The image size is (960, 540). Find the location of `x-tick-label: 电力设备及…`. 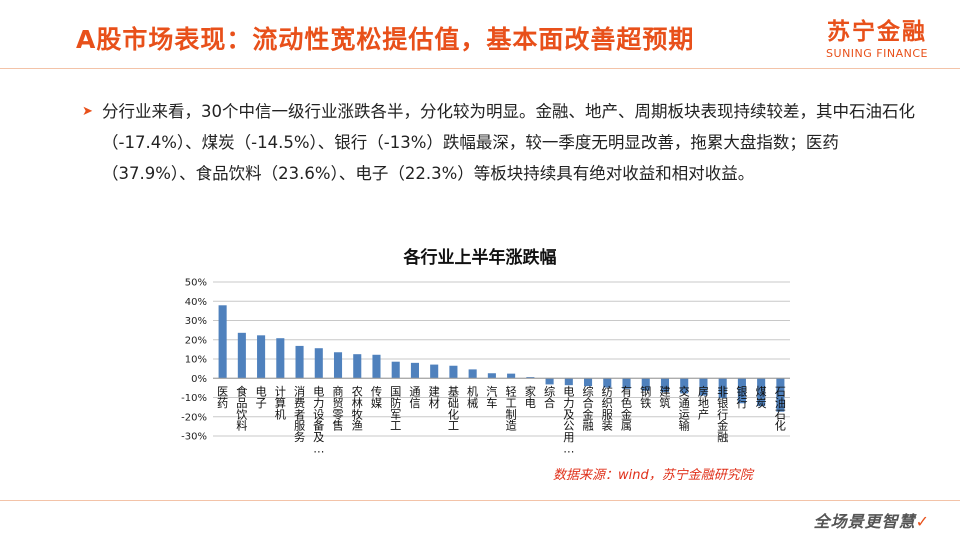

x-tick-label: 电力设备及… is located at coordinates (318, 420).